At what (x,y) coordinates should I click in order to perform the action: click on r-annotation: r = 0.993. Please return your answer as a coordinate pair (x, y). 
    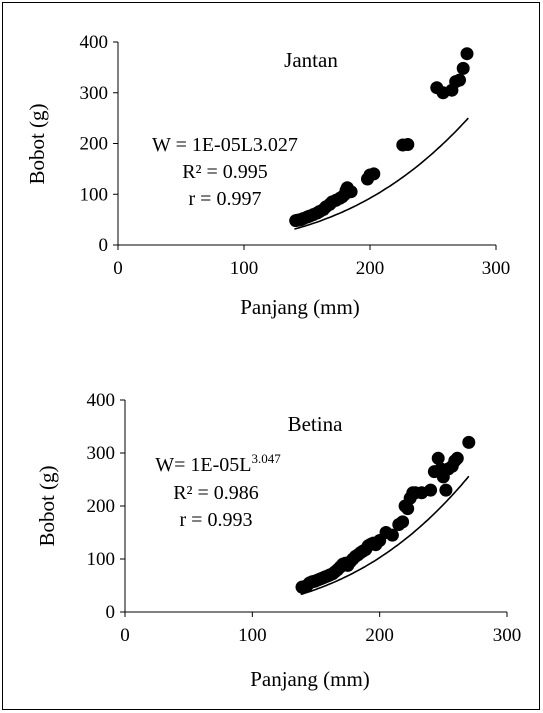
    Looking at the image, I should click on (216, 520).